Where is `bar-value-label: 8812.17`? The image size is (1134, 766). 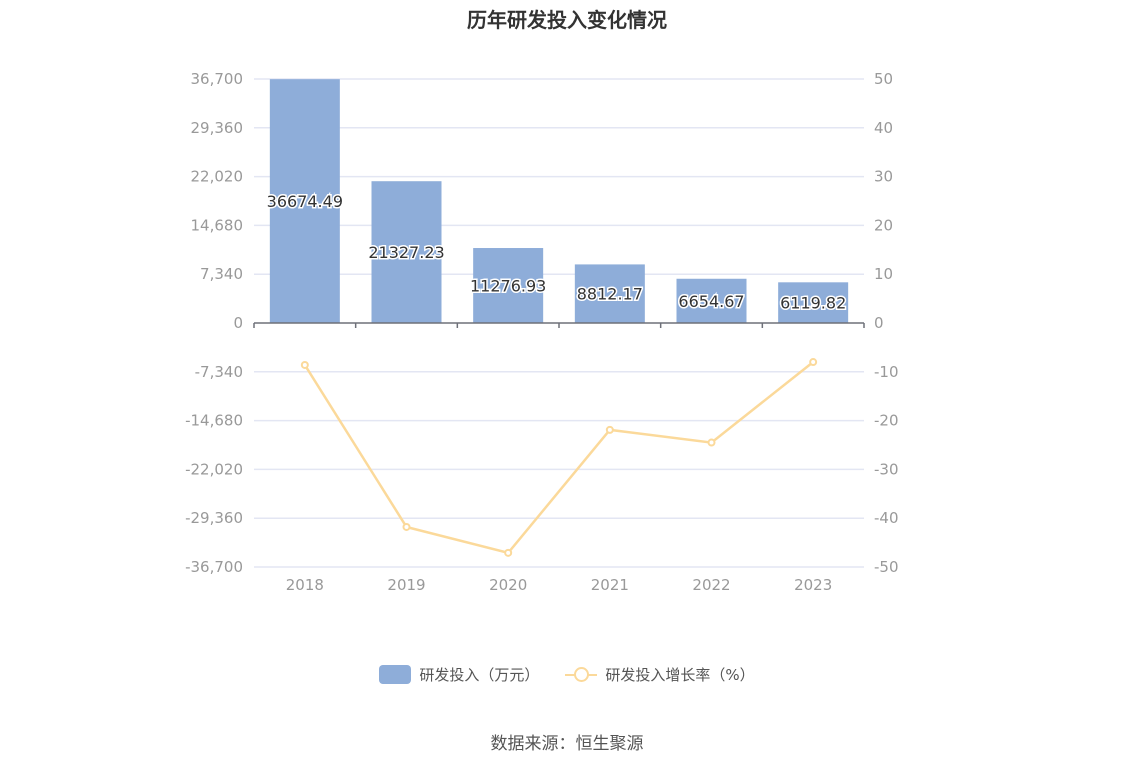 bar-value-label: 8812.17 is located at coordinates (610, 294).